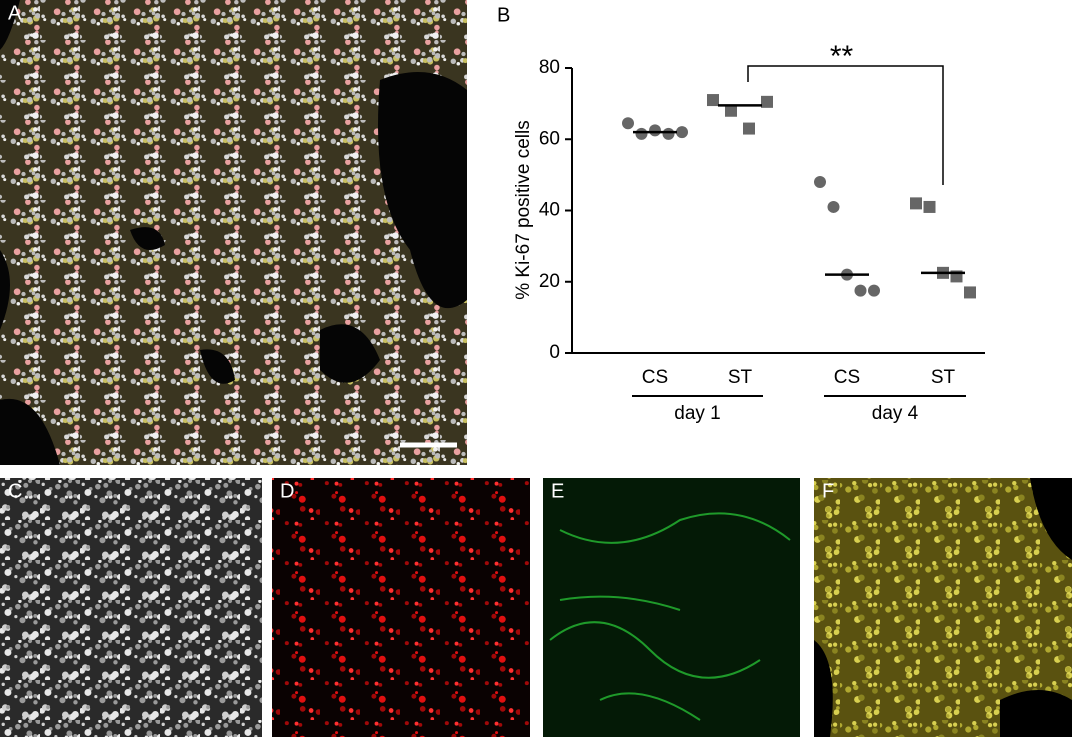  I want to click on panel-c-texture, so click(131, 607).